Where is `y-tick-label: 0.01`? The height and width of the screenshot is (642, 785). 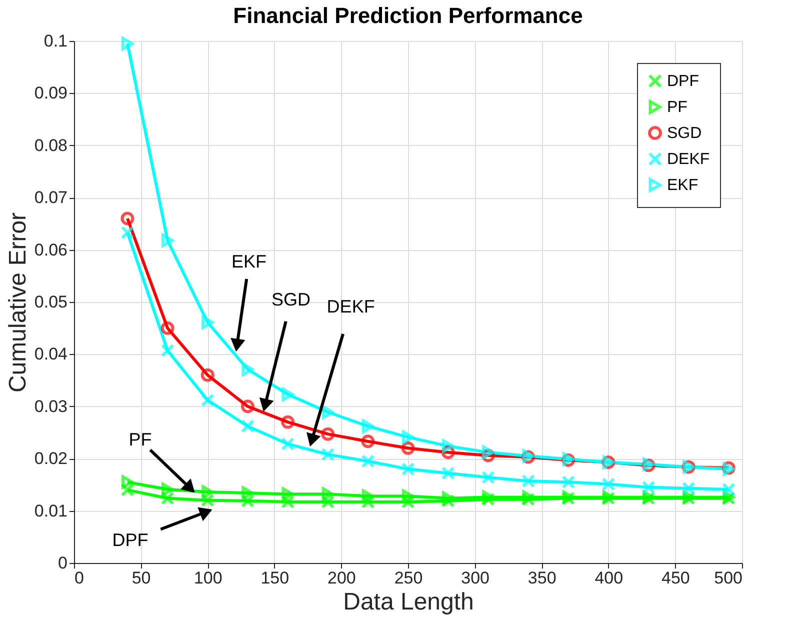 y-tick-label: 0.01 is located at coordinates (51, 510).